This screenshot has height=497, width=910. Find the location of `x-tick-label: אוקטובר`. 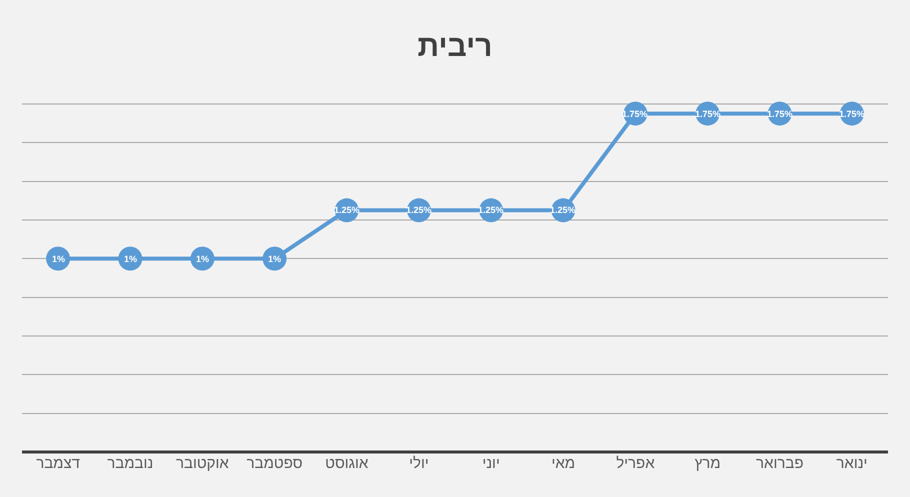

x-tick-label: אוקטובר is located at coordinates (203, 463).